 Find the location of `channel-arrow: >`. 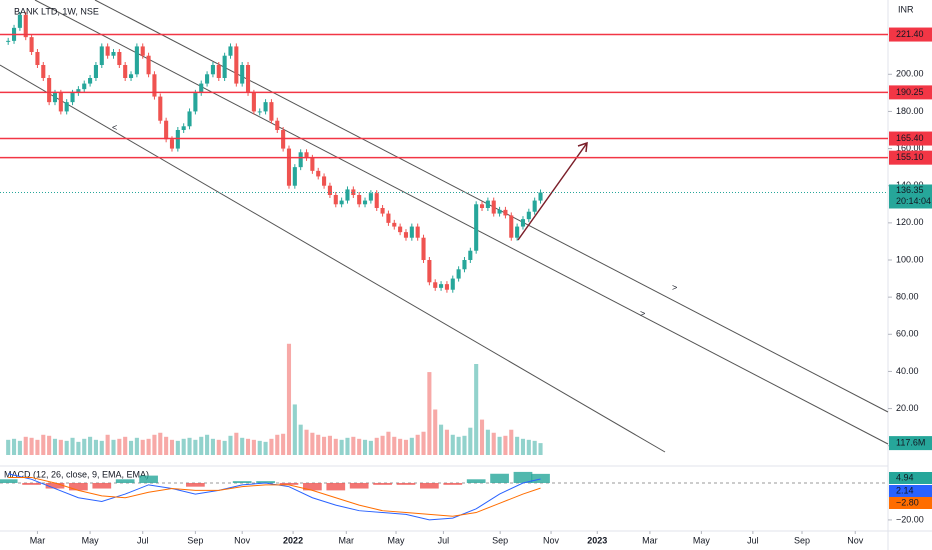

channel-arrow: > is located at coordinates (674, 287).